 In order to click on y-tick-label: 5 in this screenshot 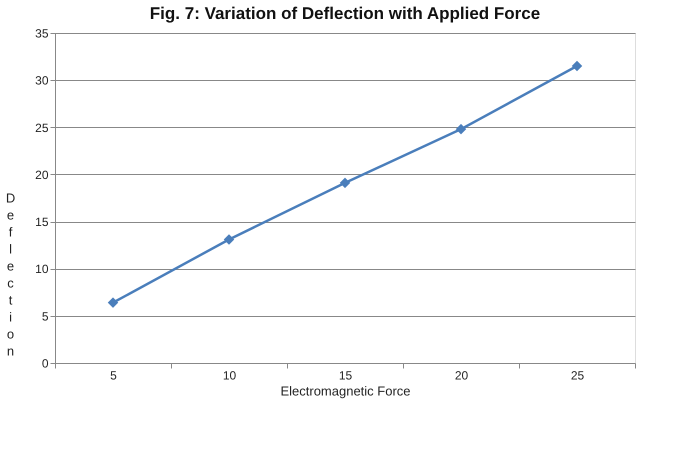, I will do `click(45, 316)`.